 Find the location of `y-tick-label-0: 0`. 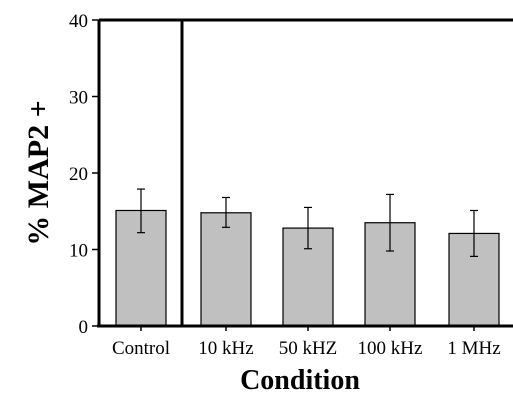

y-tick-label-0: 0 is located at coordinates (84, 327).